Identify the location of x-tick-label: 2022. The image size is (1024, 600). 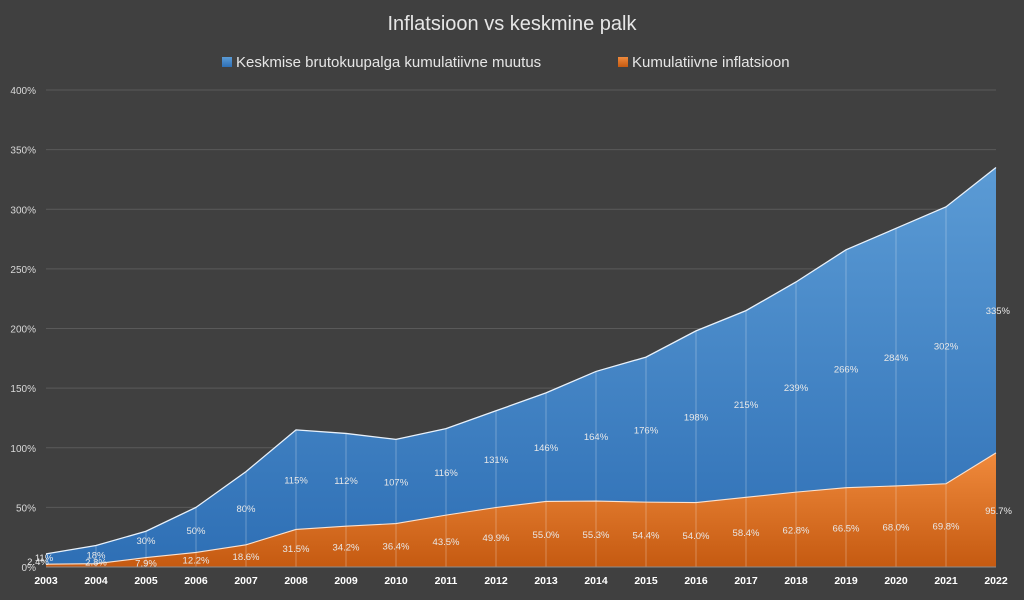
(996, 581).